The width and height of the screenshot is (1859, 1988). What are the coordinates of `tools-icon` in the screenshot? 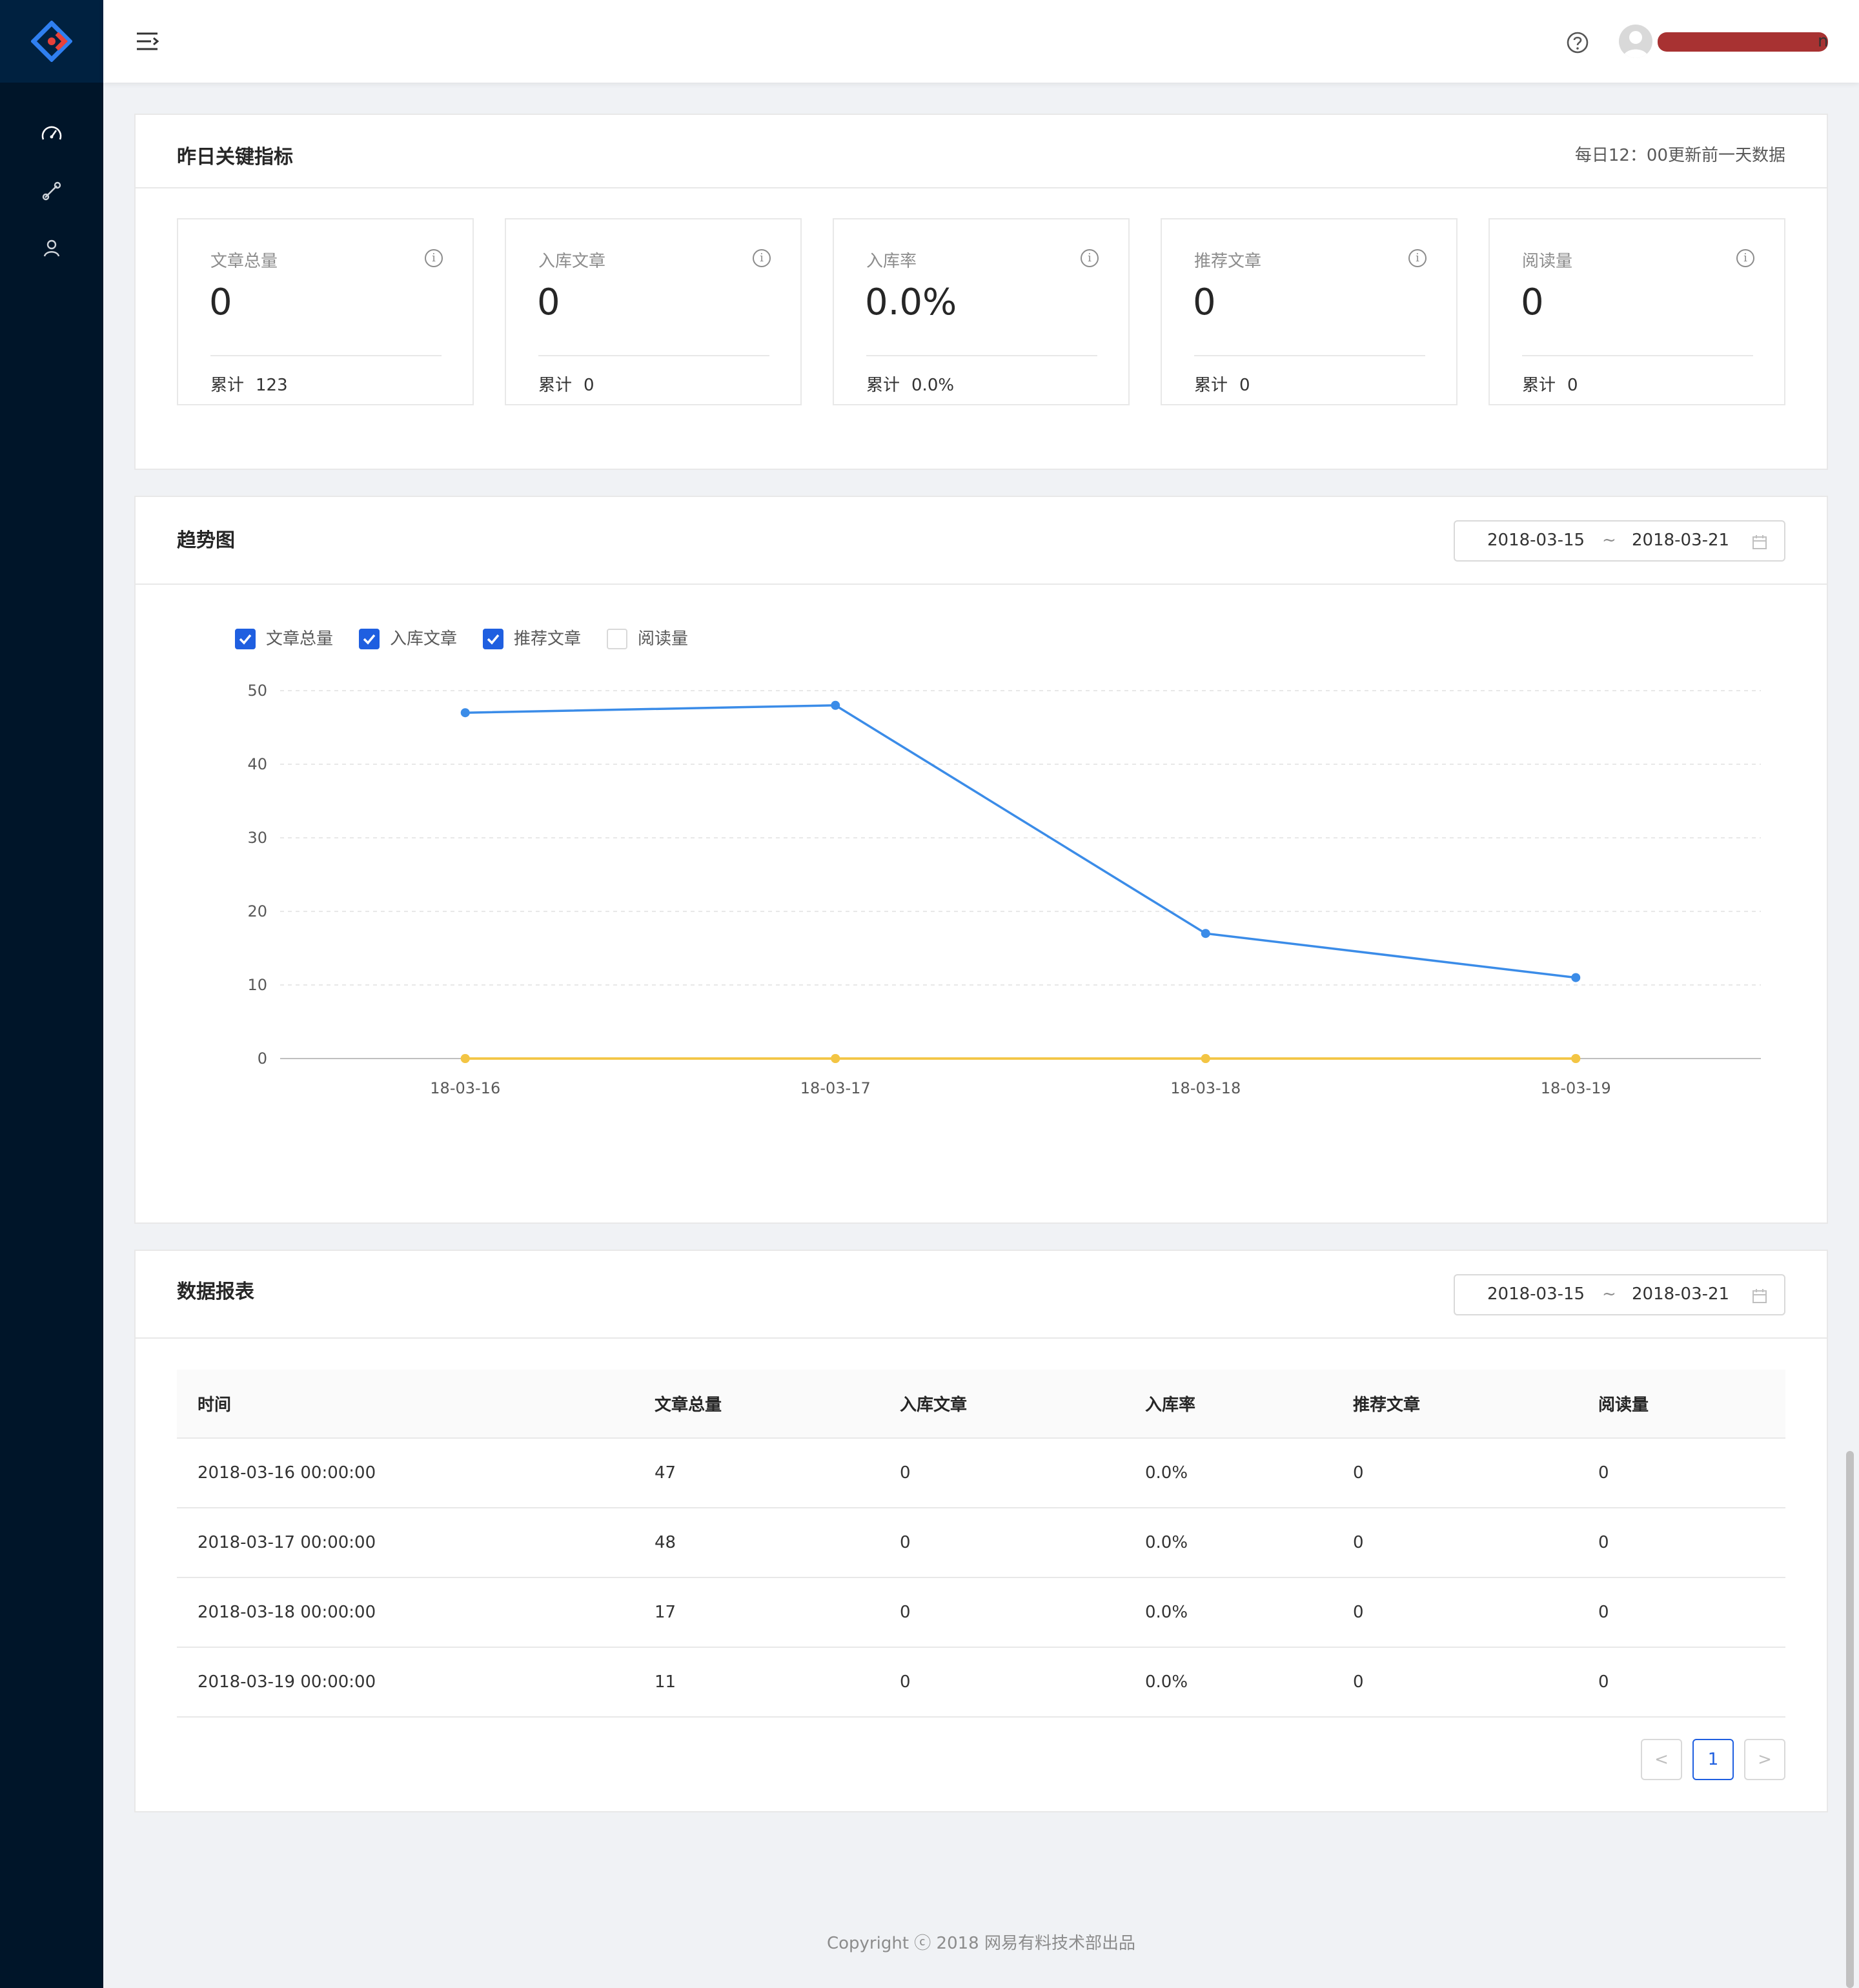 It's located at (51, 191).